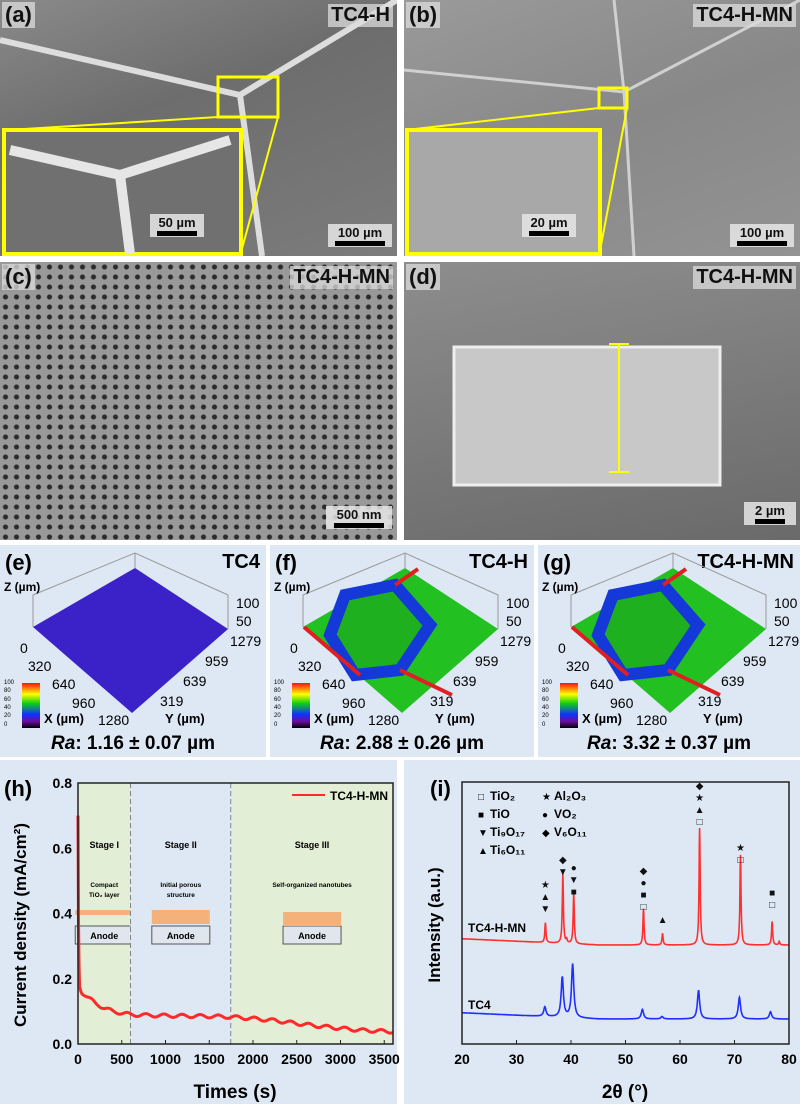  I want to click on x-tick-label: 1500, so click(209, 1059).